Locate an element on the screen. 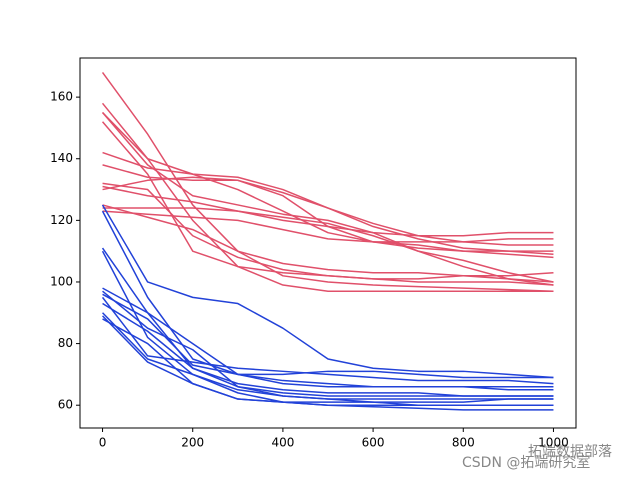 This screenshot has height=480, width=640. y-tick-label: 140 is located at coordinates (61, 158).